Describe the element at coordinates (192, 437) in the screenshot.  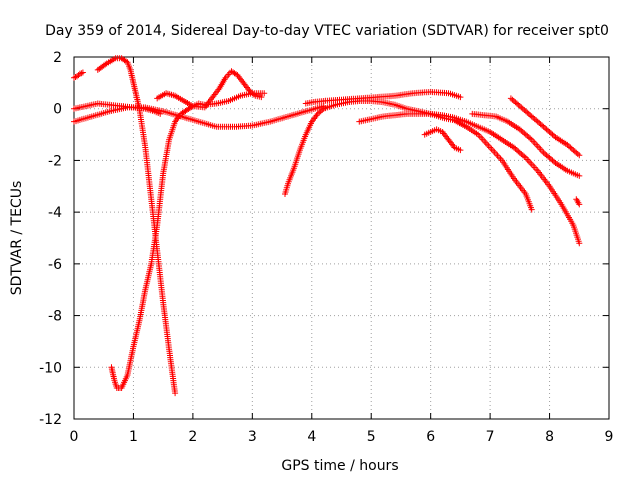
I see `x-tick-label: 2` at that location.